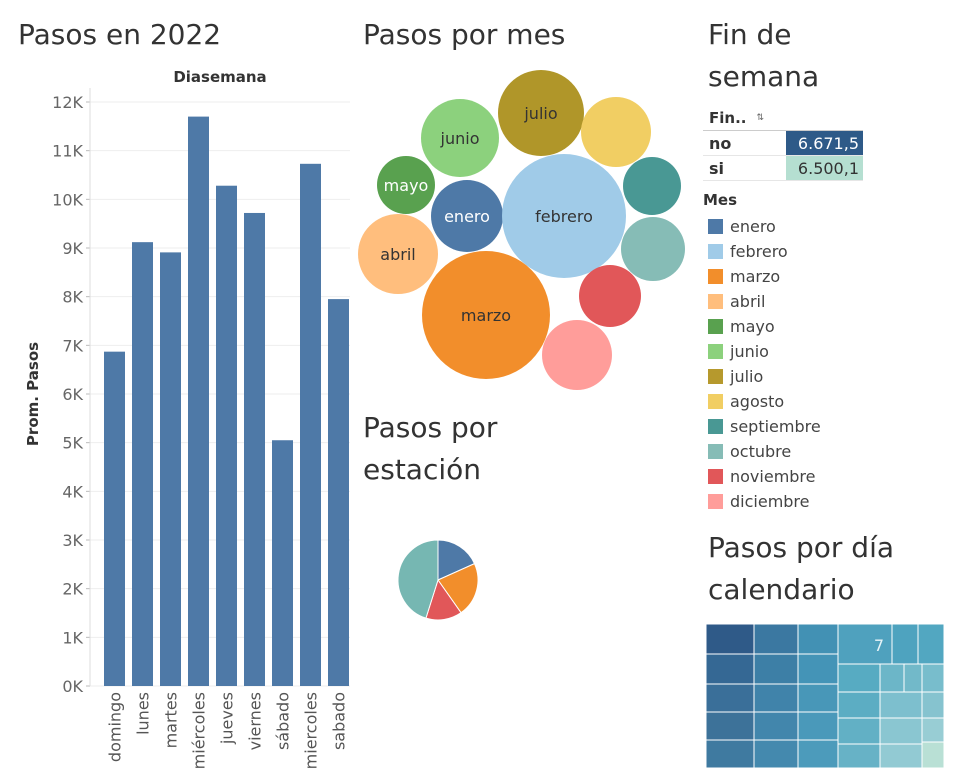 The width and height of the screenshot is (977, 783). I want to click on legend-item-marzo: marzo, so click(744, 276).